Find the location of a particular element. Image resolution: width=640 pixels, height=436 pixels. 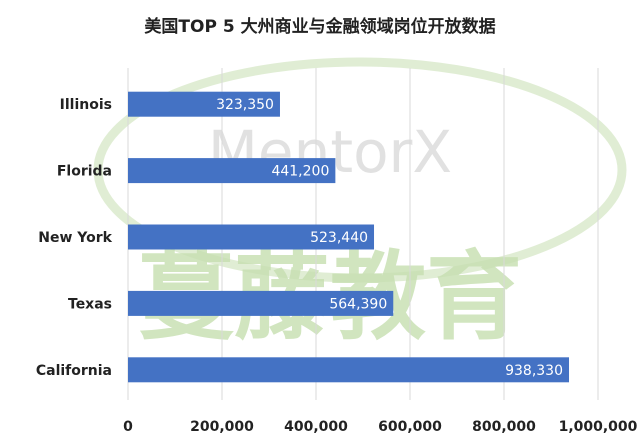

category-label: New York is located at coordinates (75, 238).